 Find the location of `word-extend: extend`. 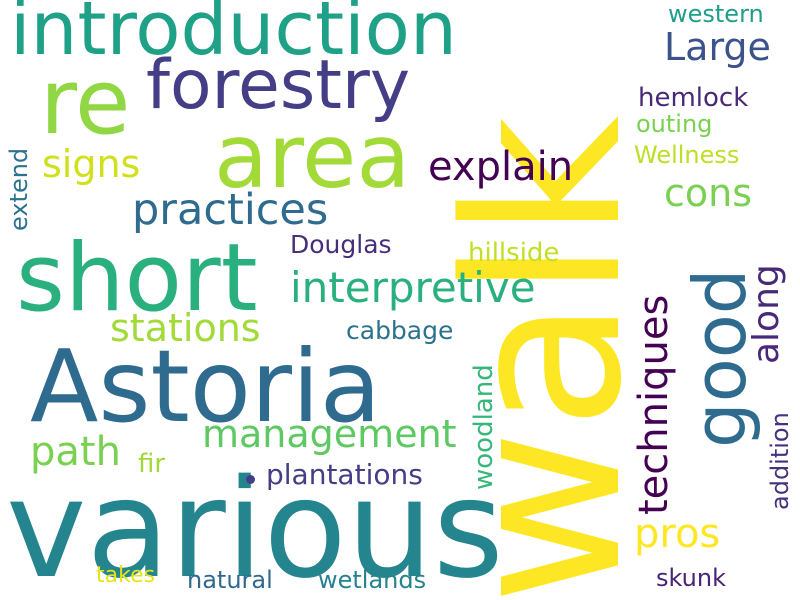

word-extend: extend is located at coordinates (19, 189).